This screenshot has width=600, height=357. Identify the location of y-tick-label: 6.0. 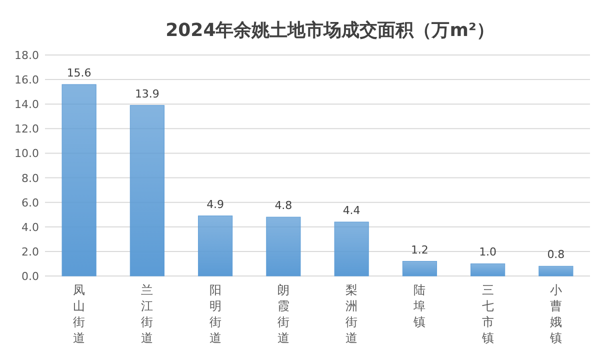
(30, 203).